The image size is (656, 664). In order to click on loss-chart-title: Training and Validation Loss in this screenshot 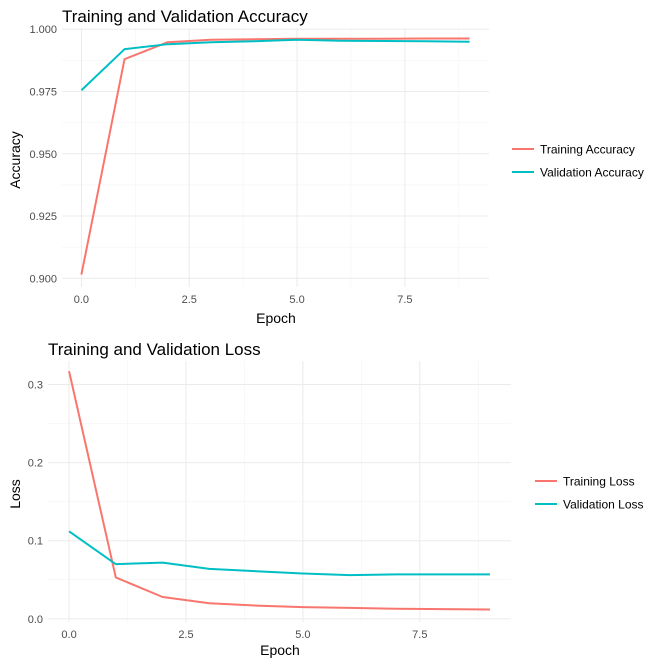, I will do `click(154, 349)`.